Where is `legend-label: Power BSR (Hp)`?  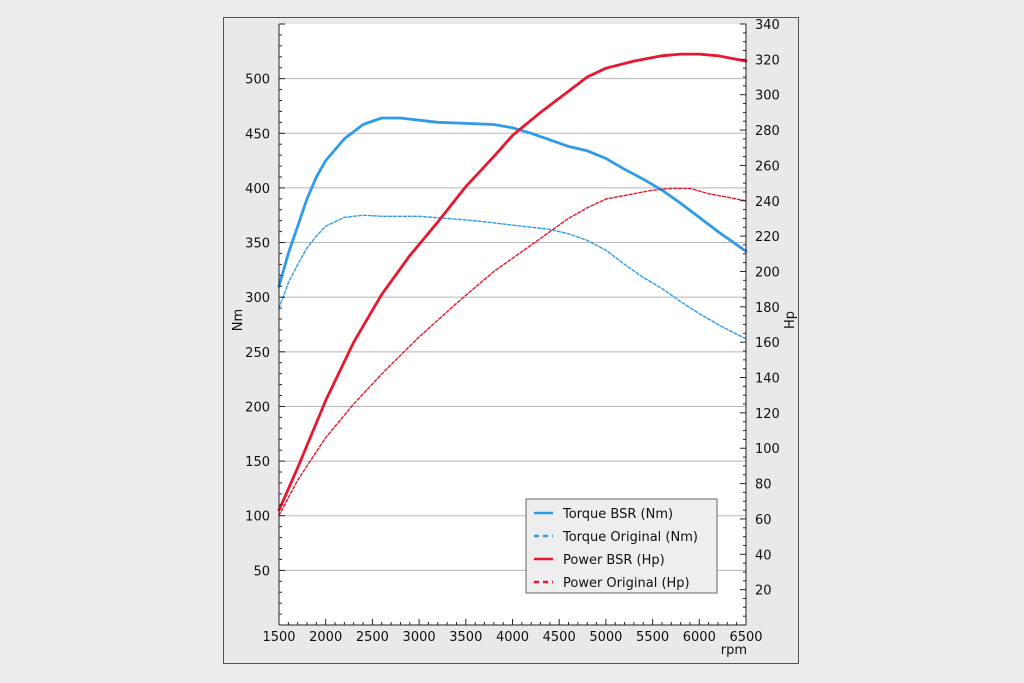
legend-label: Power BSR (Hp) is located at coordinates (614, 560).